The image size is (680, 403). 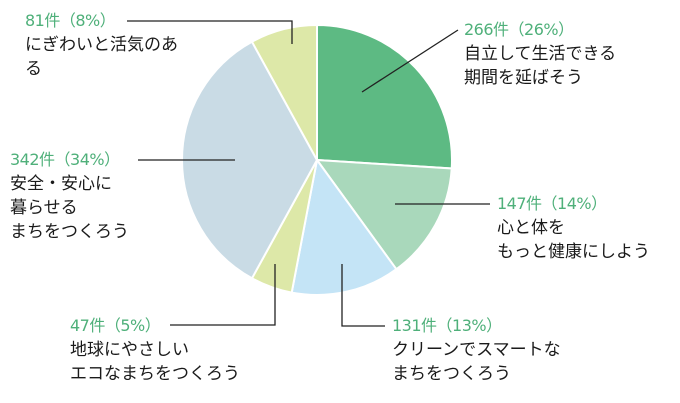 I want to click on slice-label-14pct: 147件（14%） 心と体を もっと健康にしよう, so click(x=573, y=228).